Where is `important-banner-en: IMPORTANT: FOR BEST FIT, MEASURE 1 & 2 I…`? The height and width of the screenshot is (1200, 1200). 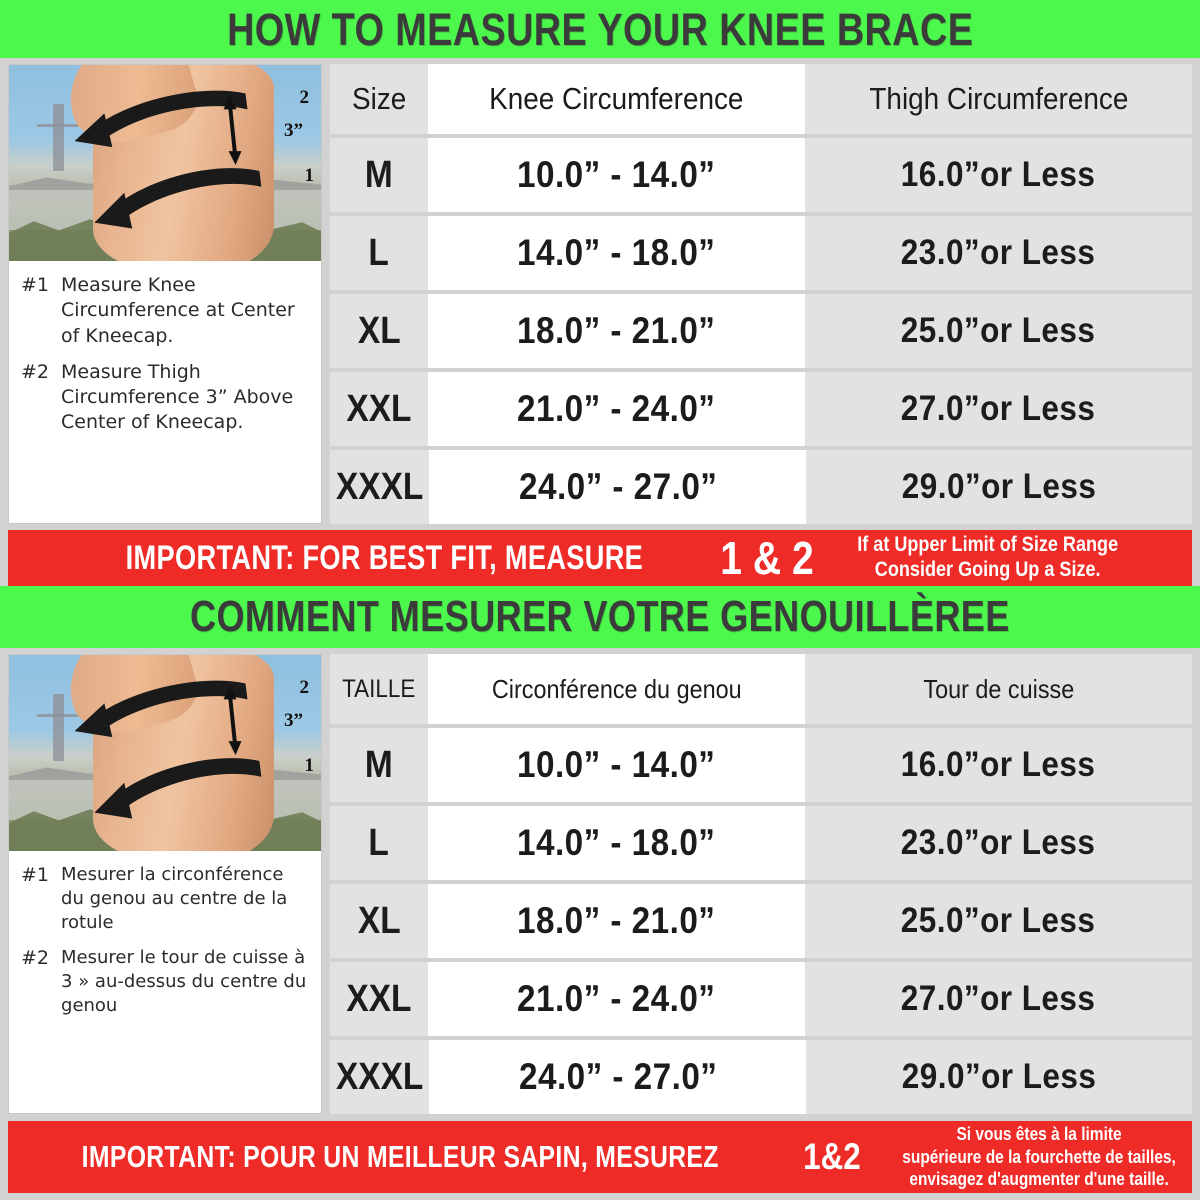 important-banner-en: IMPORTANT: FOR BEST FIT, MEASURE 1 & 2 I… is located at coordinates (600, 558).